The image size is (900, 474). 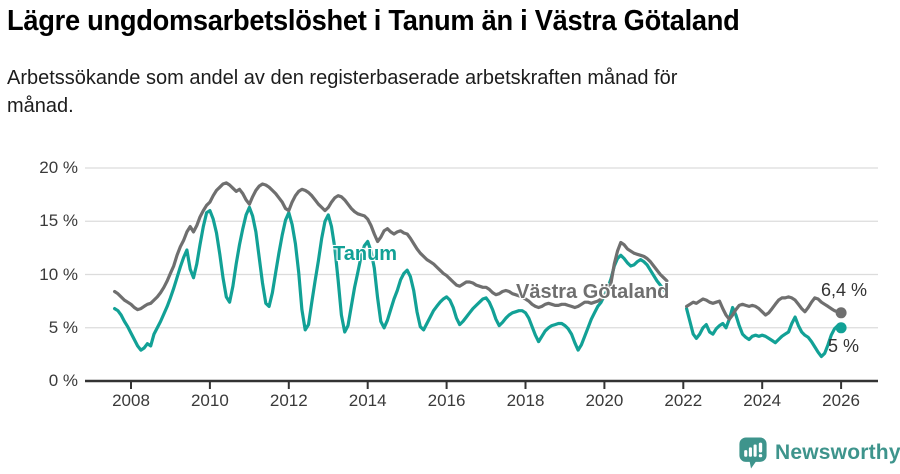 I want to click on series-label-vastra-gotaland: Västra Götaland, so click(x=593, y=292).